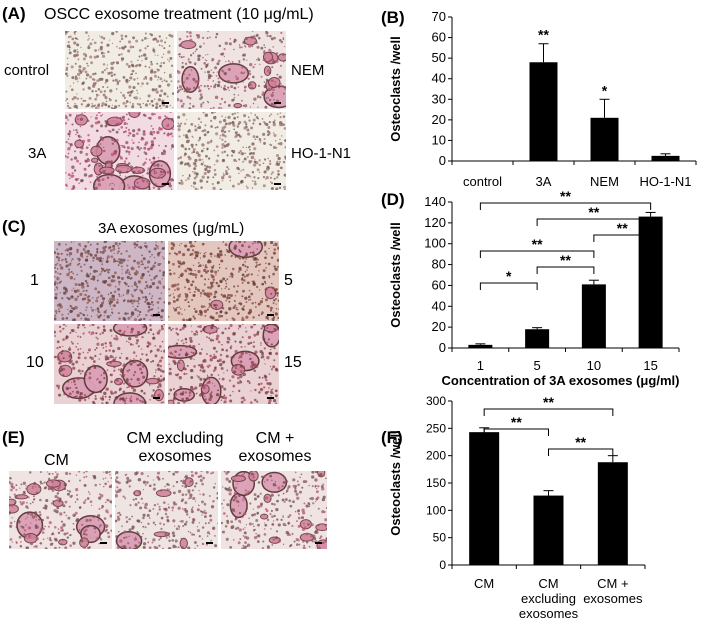 The height and width of the screenshot is (632, 707). I want to click on y-axis-label: Osteoclasts /well, so click(395, 275).